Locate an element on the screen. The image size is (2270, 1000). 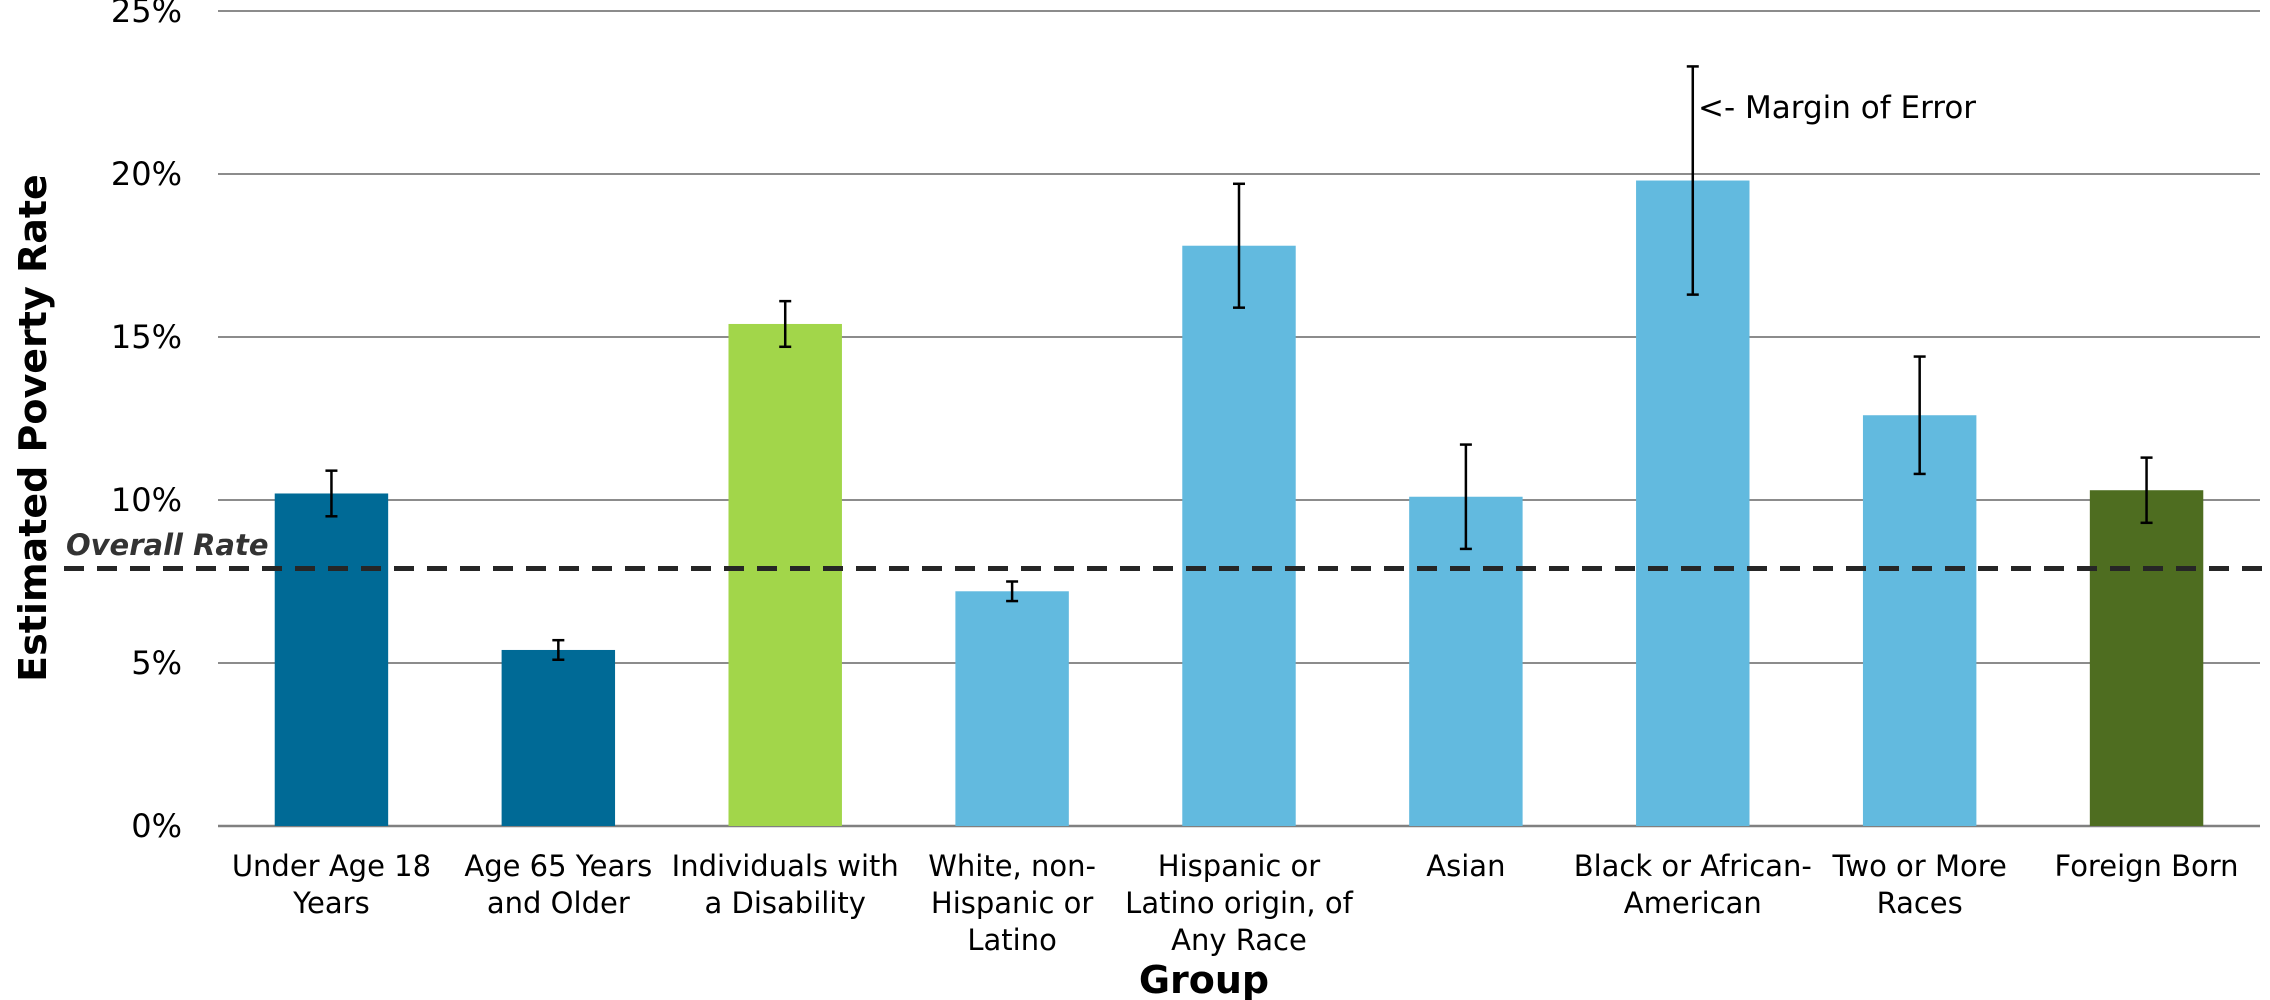
category-label: Hispanic or Latino origin, of Any Race is located at coordinates (1239, 903).